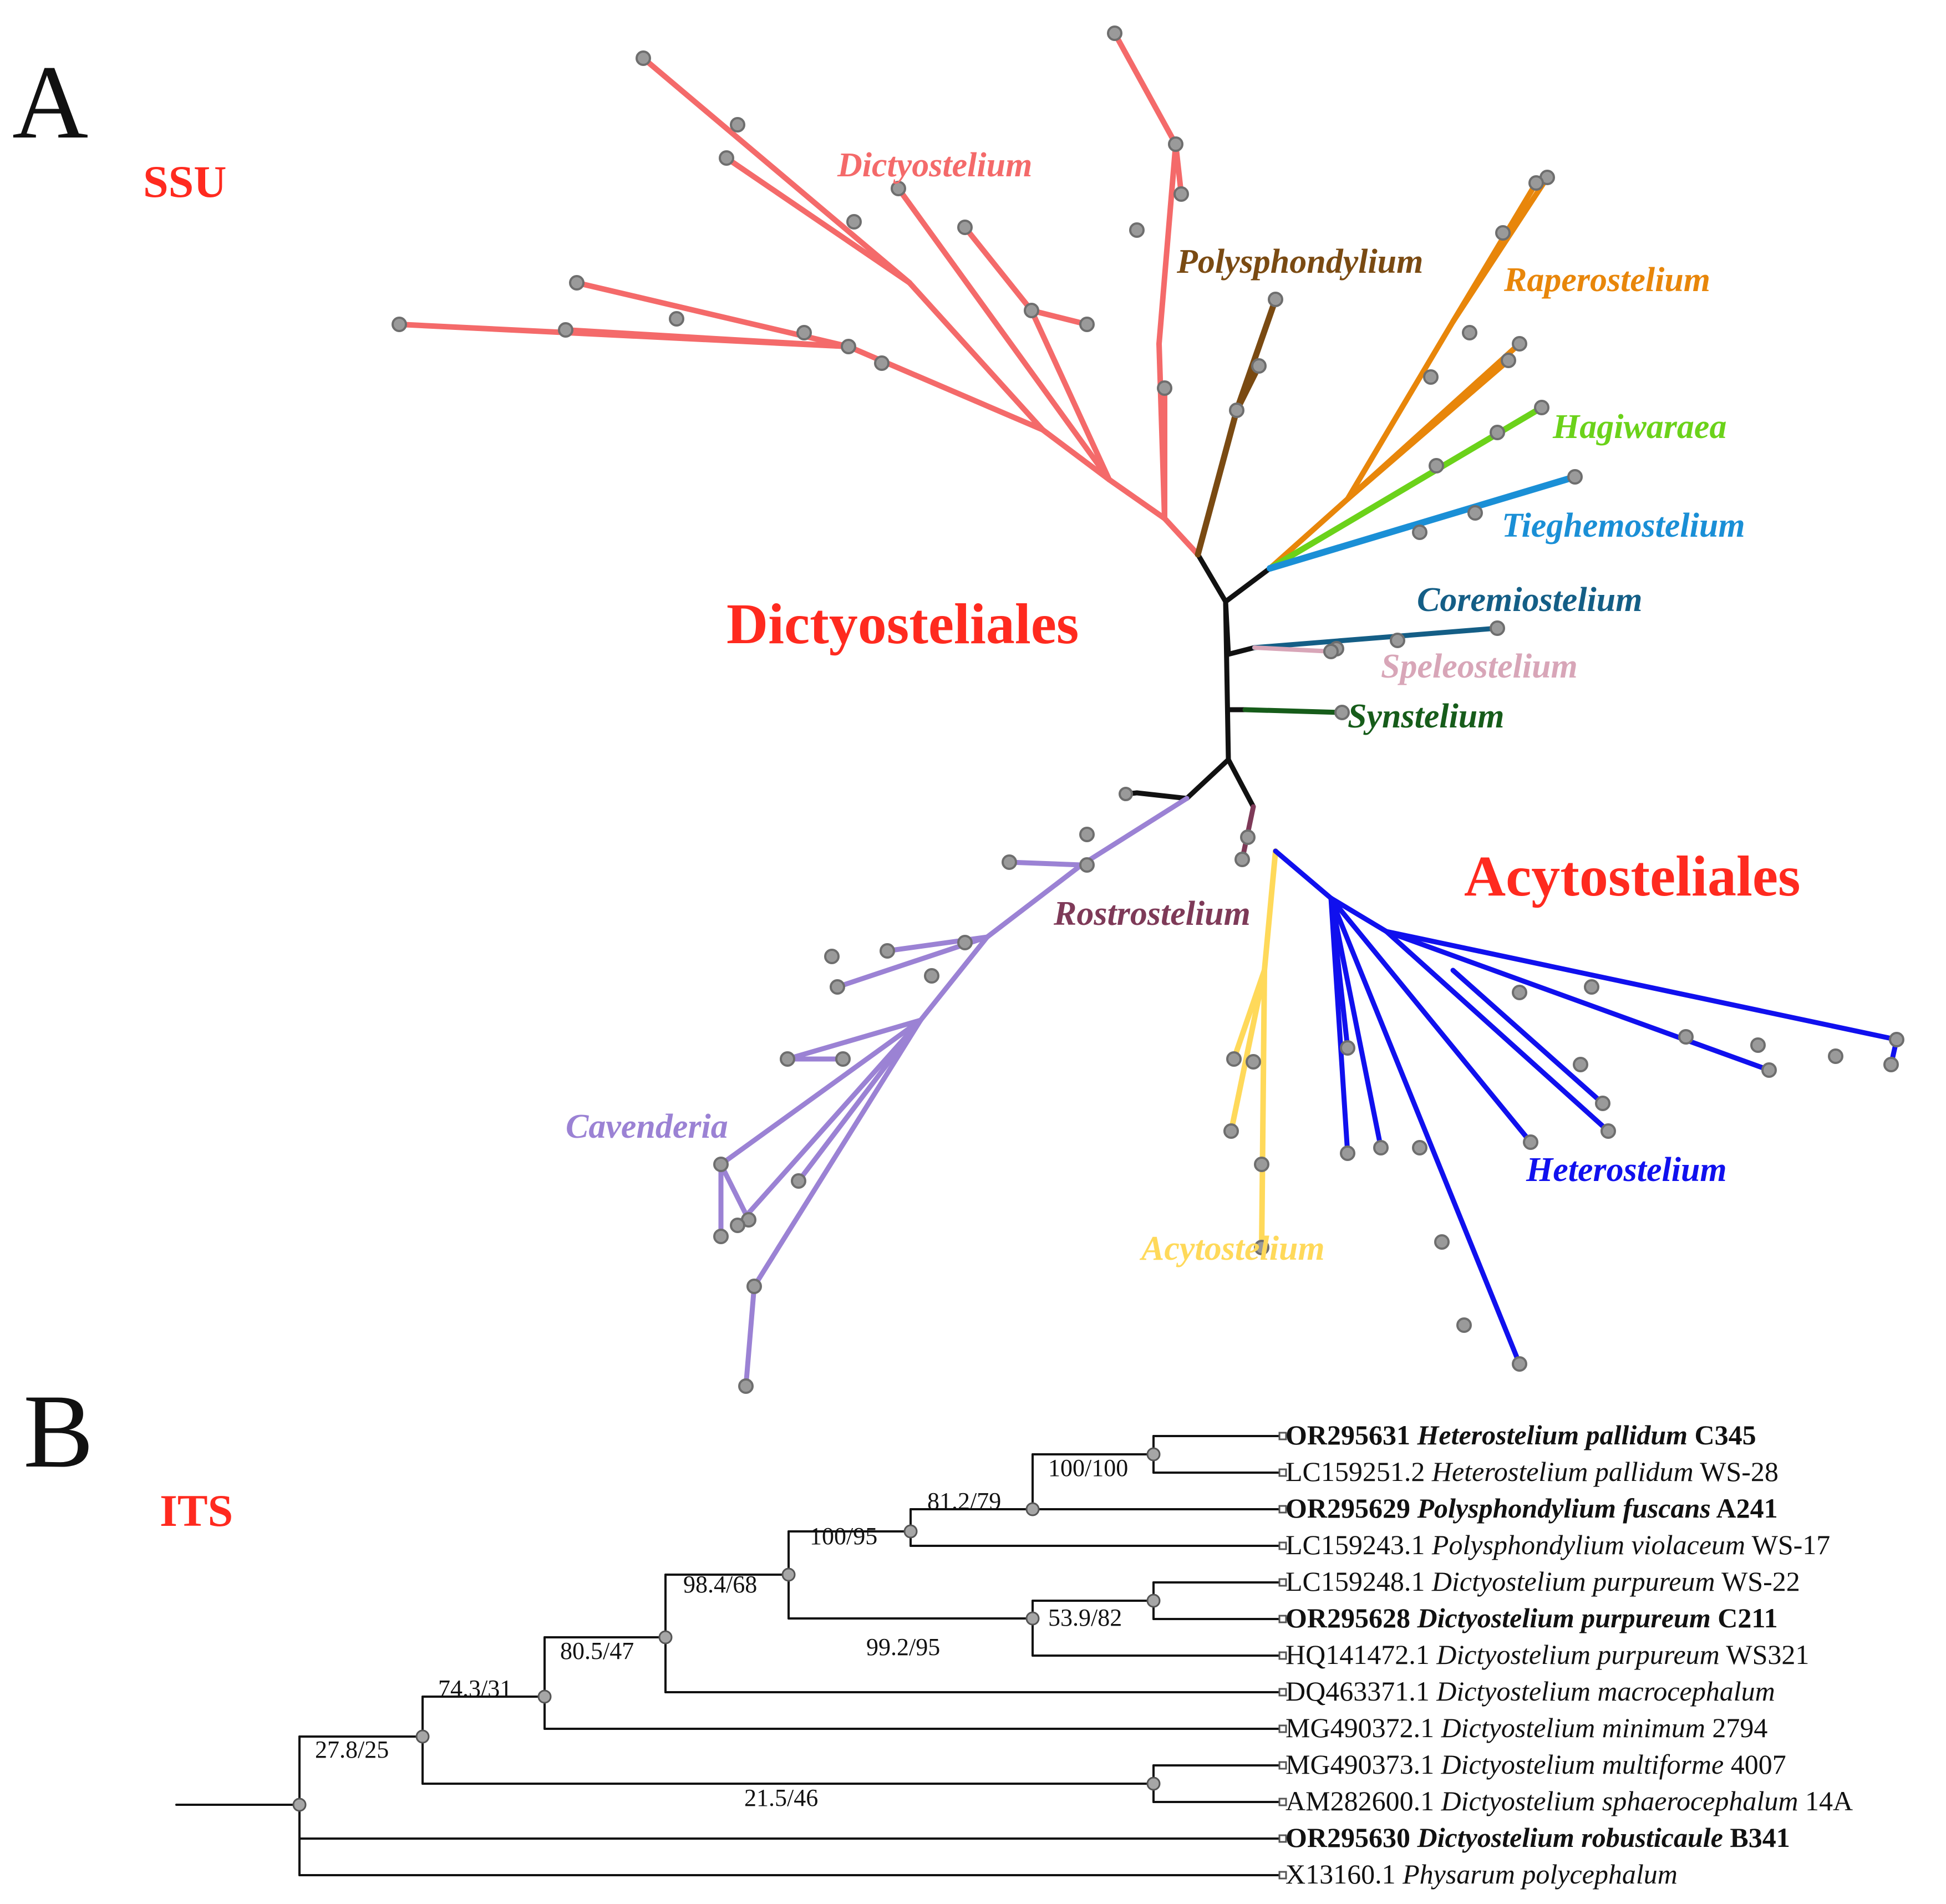  What do you see at coordinates (597, 1651) in the screenshot?
I see `support-minimum-node: 80.5/47` at bounding box center [597, 1651].